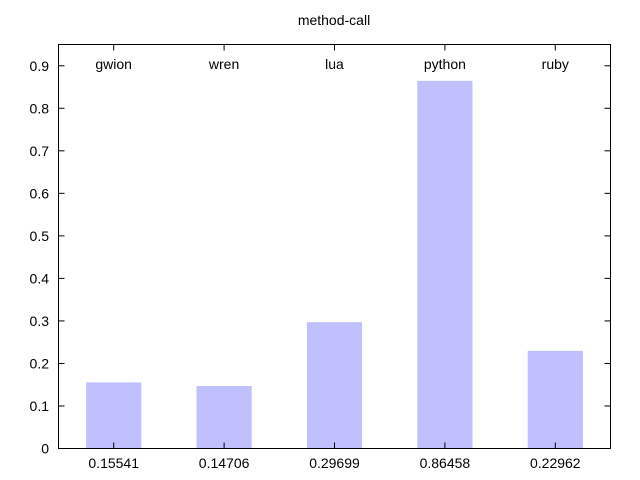 Image resolution: width=640 pixels, height=480 pixels. I want to click on y-tick-label: 0.3, so click(40, 321).